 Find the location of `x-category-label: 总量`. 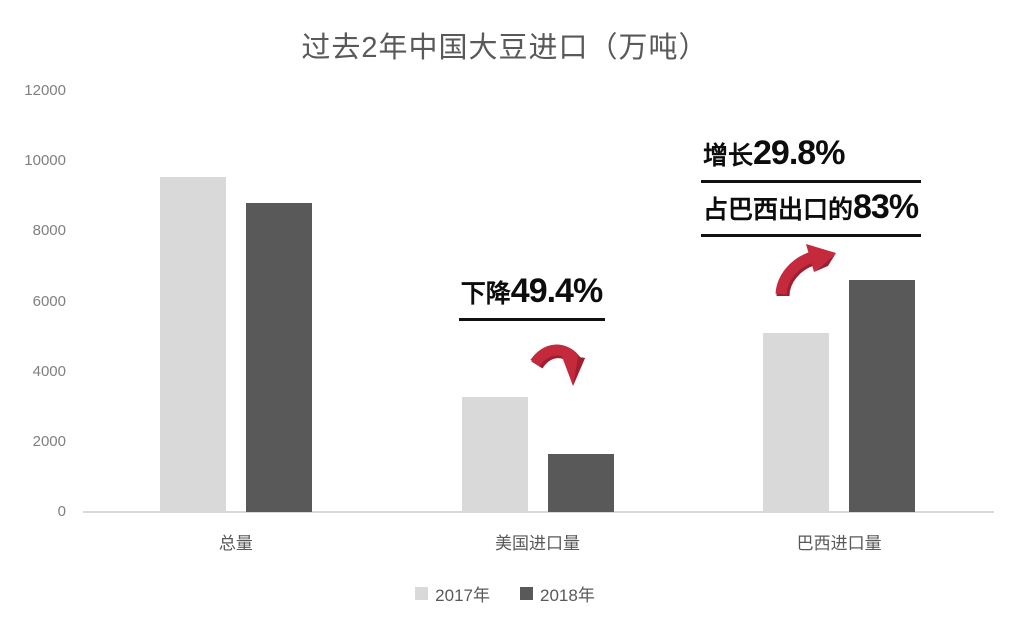

x-category-label: 总量 is located at coordinates (235, 543).